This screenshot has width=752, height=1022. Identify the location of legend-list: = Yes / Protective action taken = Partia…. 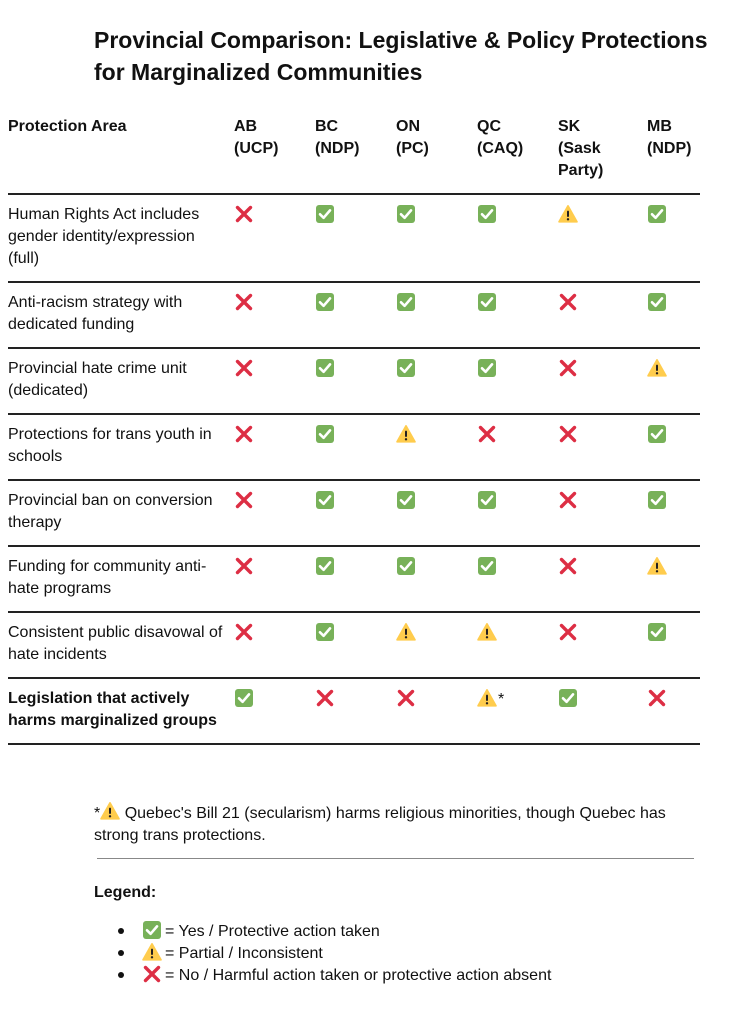
(322, 953).